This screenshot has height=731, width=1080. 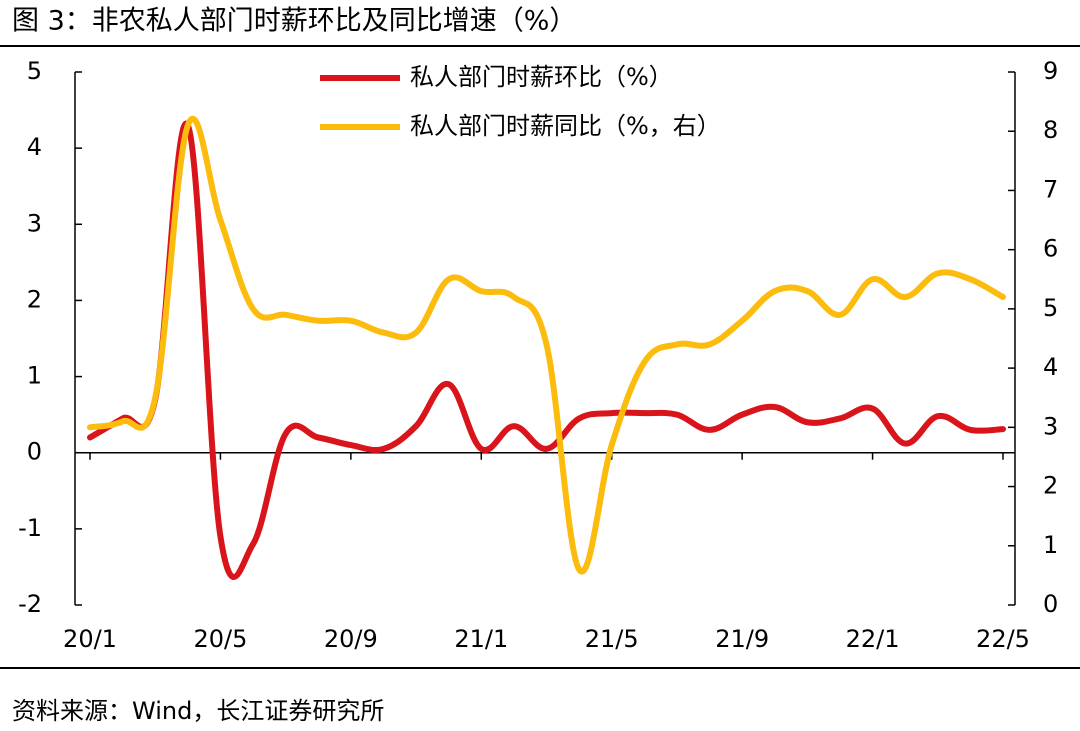 I want to click on y2-tick-label: 0, so click(x=1050, y=604).